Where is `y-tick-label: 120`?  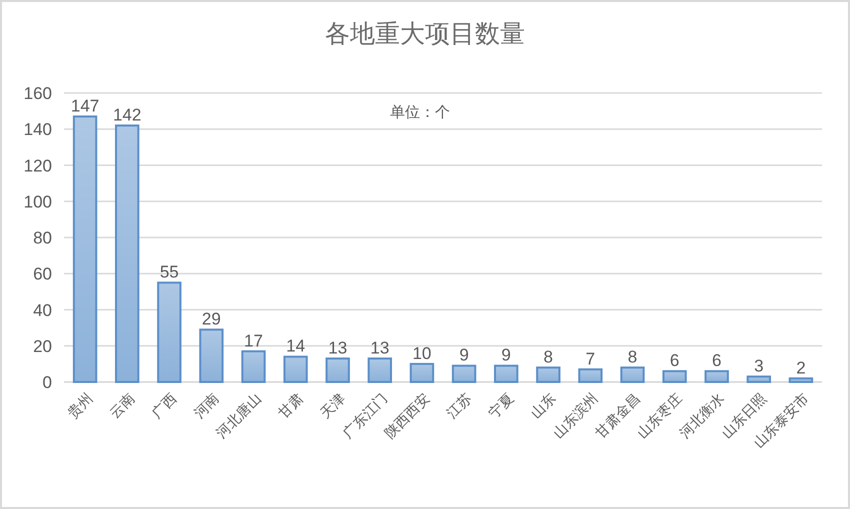 y-tick-label: 120 is located at coordinates (38, 166).